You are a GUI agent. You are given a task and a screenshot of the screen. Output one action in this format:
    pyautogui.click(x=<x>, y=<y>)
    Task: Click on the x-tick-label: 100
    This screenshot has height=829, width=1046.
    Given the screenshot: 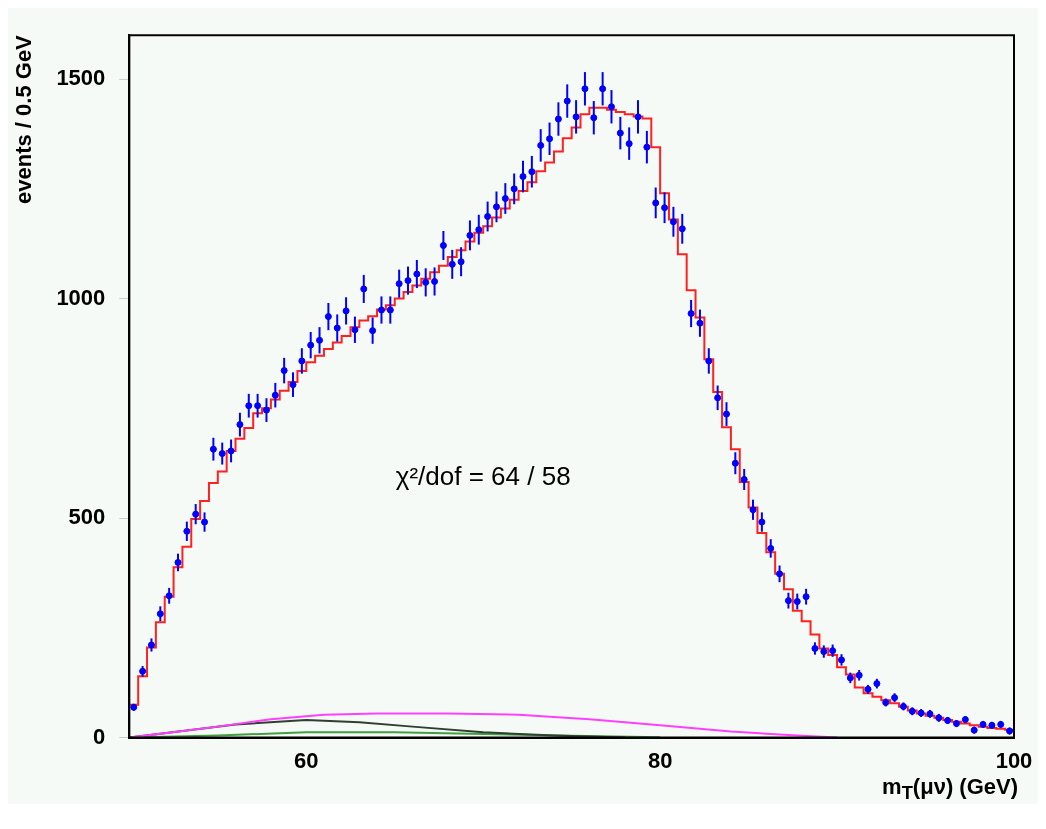 What is the action you would take?
    pyautogui.click(x=1014, y=760)
    